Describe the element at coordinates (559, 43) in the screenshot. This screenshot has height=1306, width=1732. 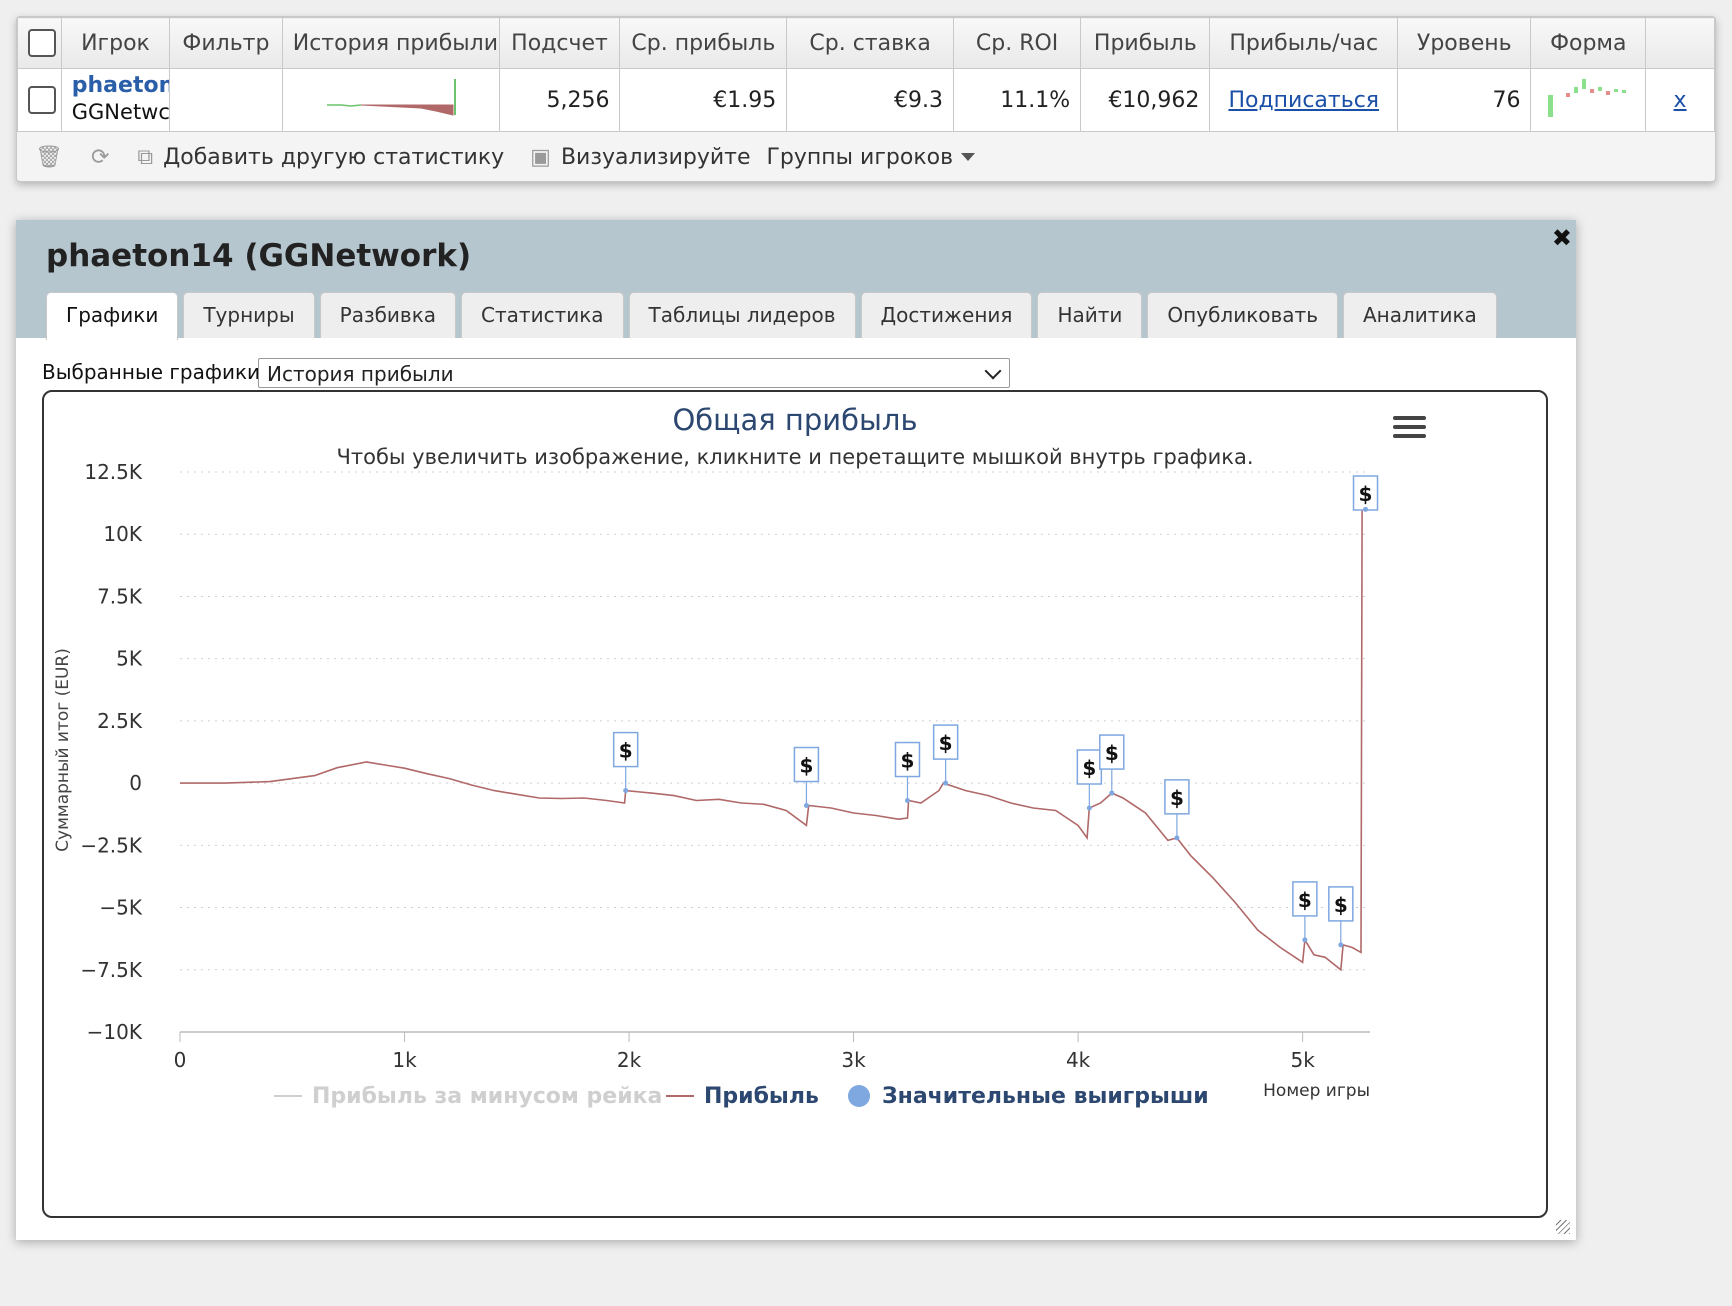
I see `col-header-count: Подсчет` at that location.